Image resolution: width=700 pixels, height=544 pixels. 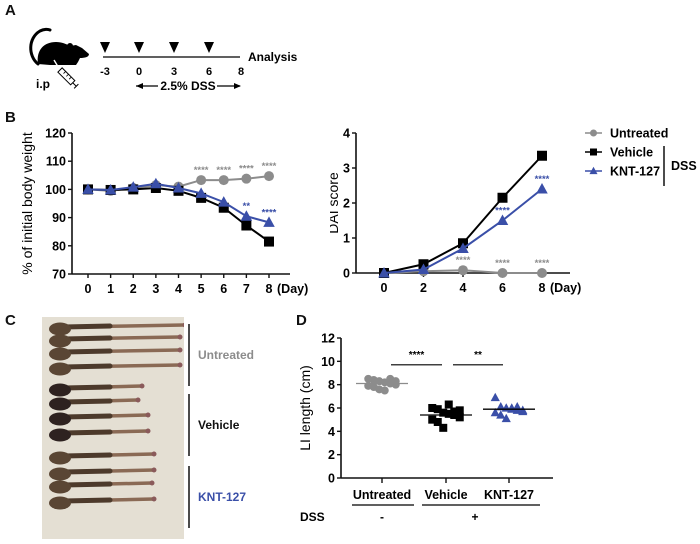 What do you see at coordinates (346, 134) in the screenshot?
I see `y-tick-label: 4` at bounding box center [346, 134].